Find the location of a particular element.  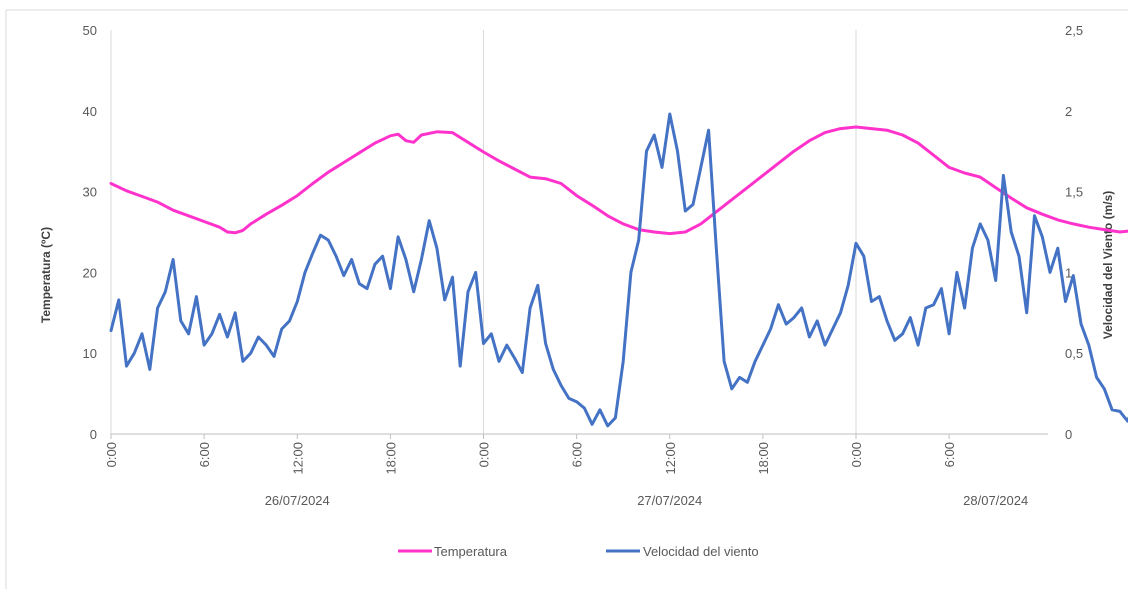

legend-label-temperatura: Temperatura is located at coordinates (471, 551).